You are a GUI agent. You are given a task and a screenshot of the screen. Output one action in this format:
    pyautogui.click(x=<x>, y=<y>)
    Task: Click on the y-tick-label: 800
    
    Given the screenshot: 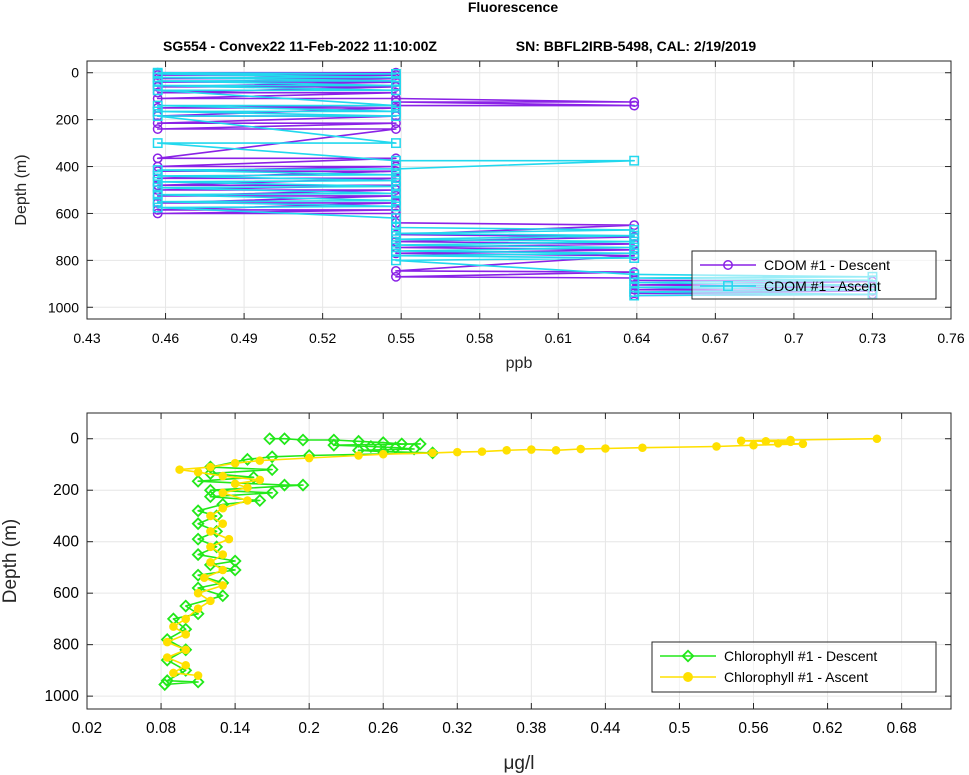 What is the action you would take?
    pyautogui.click(x=68, y=260)
    